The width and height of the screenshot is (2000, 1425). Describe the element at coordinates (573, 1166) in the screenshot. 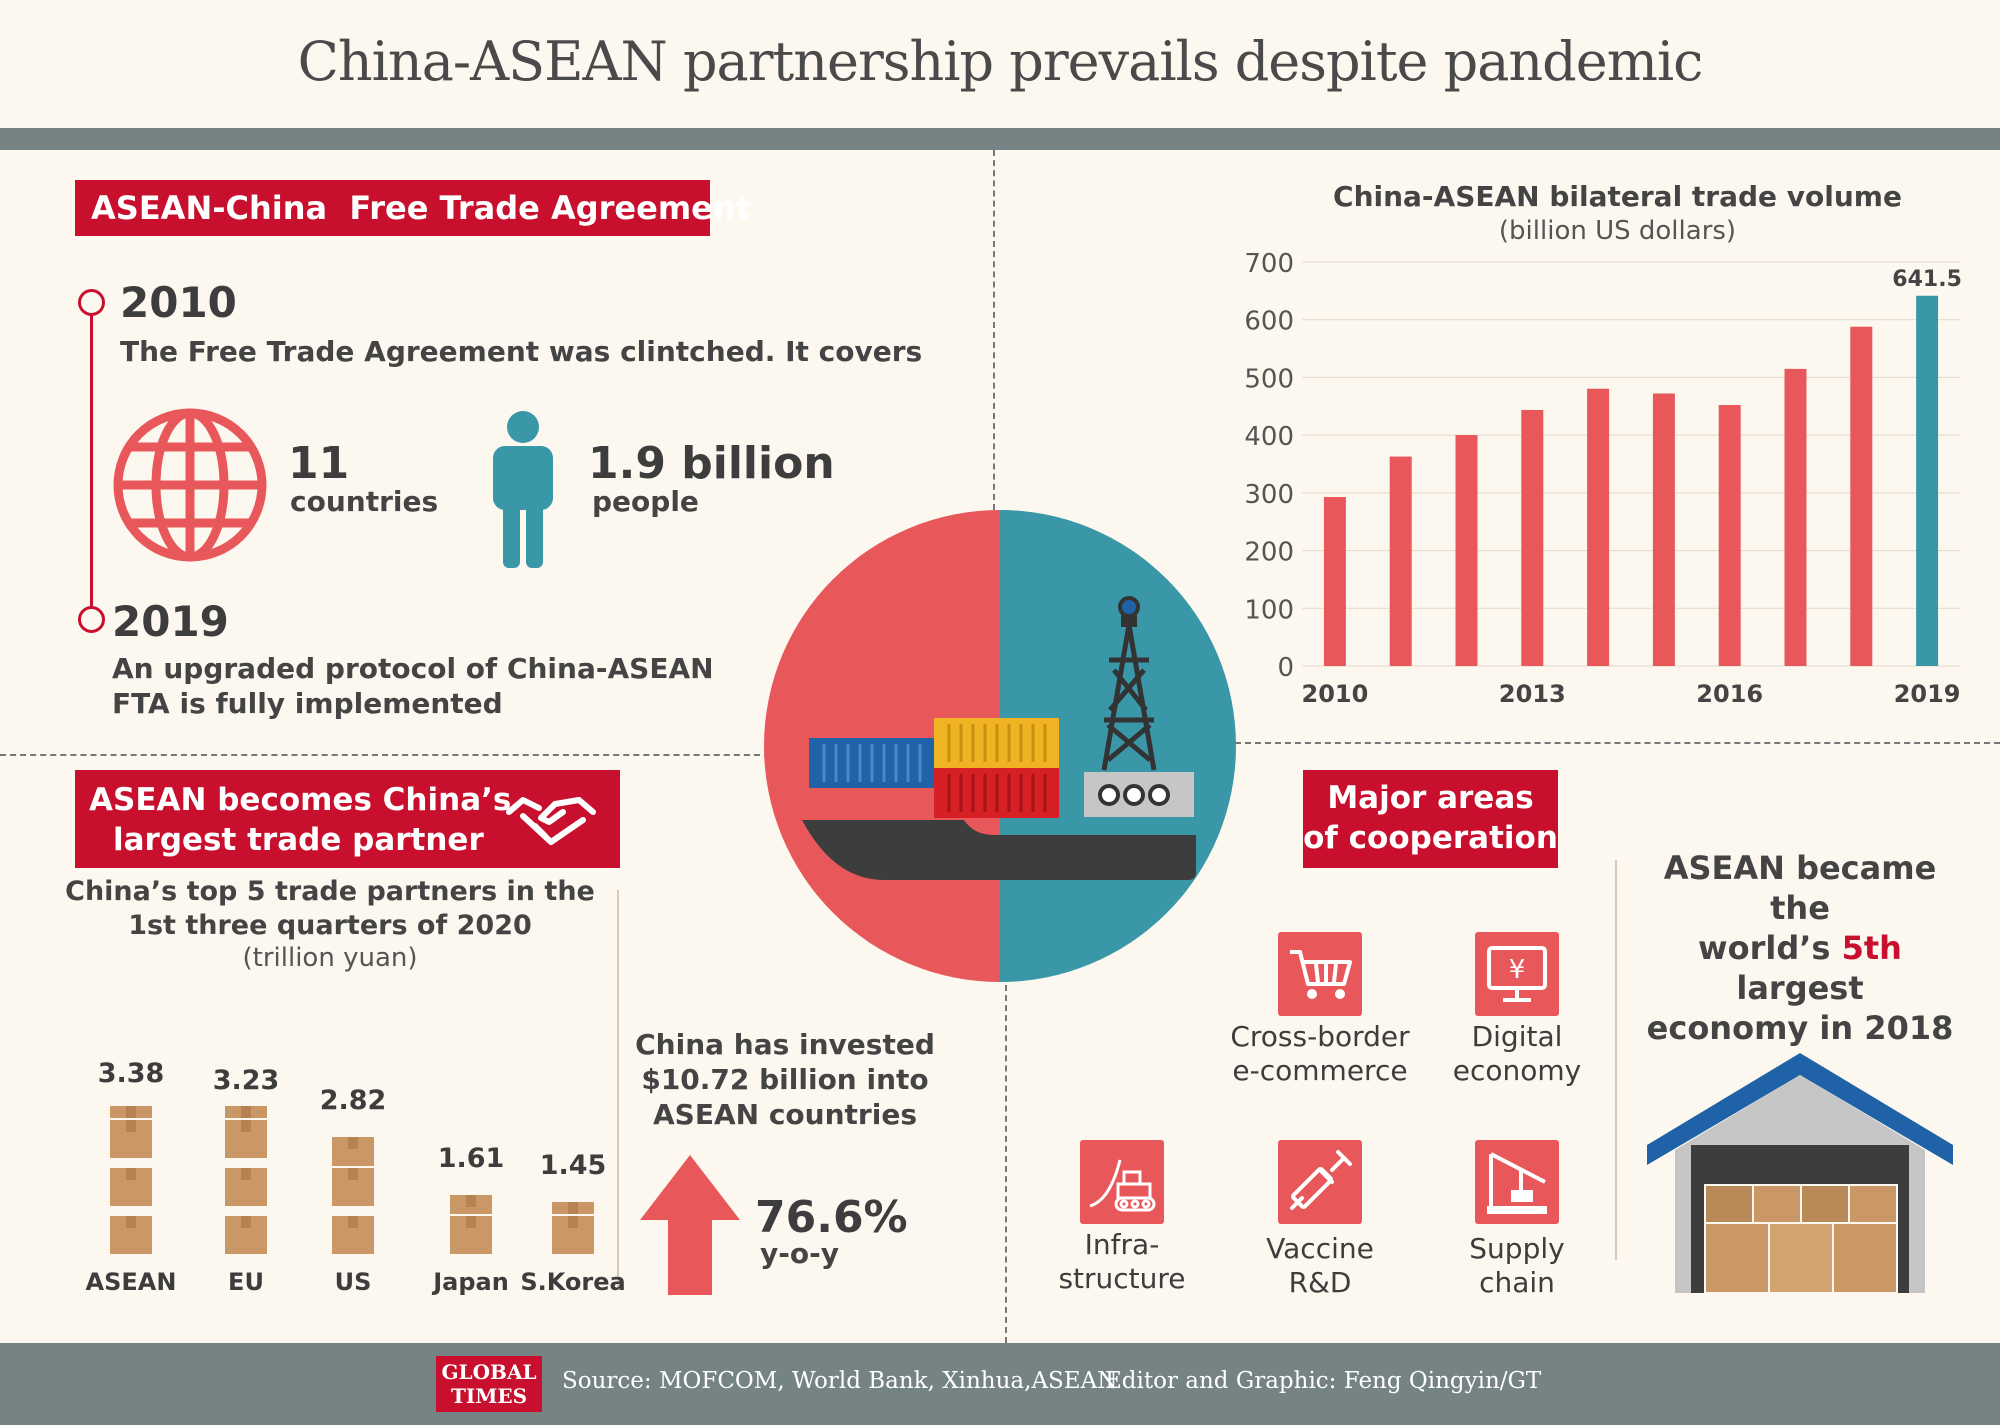

I see `partner-value-label: 1.45` at that location.